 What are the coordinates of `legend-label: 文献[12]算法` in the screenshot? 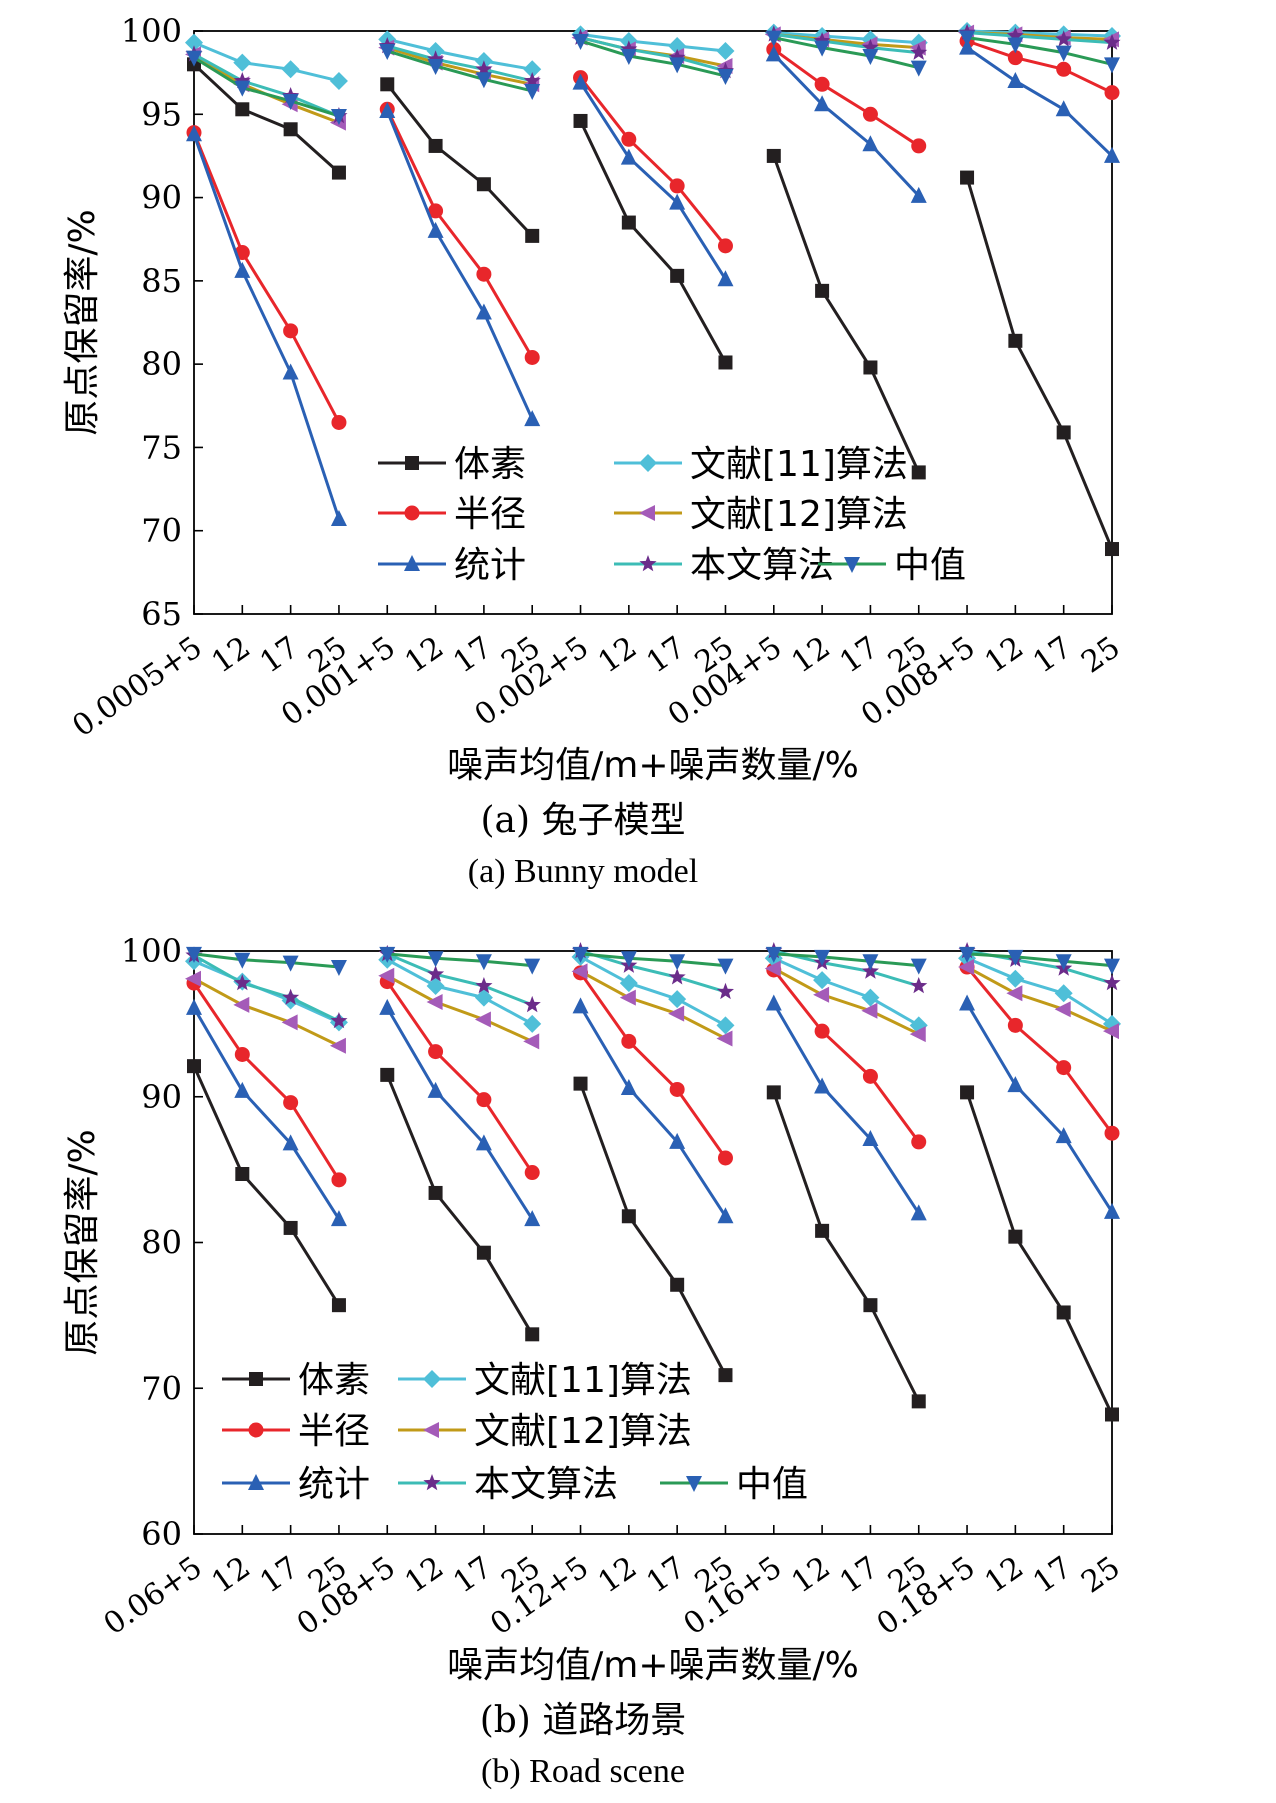 It's located at (583, 1431).